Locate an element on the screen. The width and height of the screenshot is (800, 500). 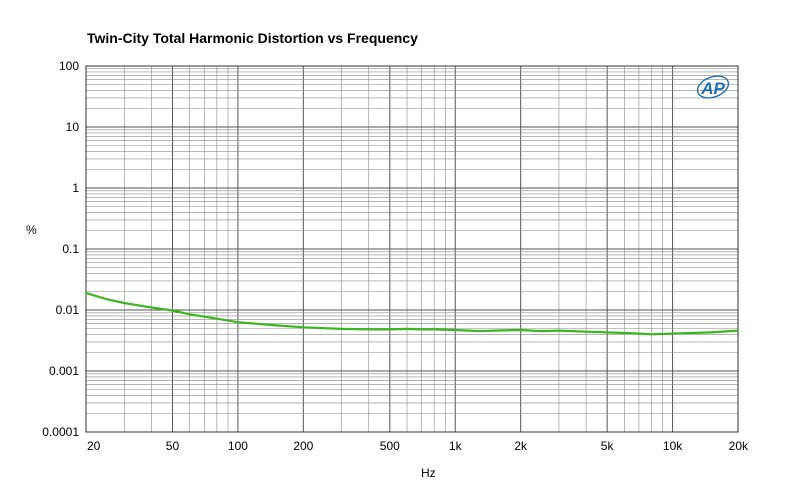
x-tick-label: 20 is located at coordinates (94, 446).